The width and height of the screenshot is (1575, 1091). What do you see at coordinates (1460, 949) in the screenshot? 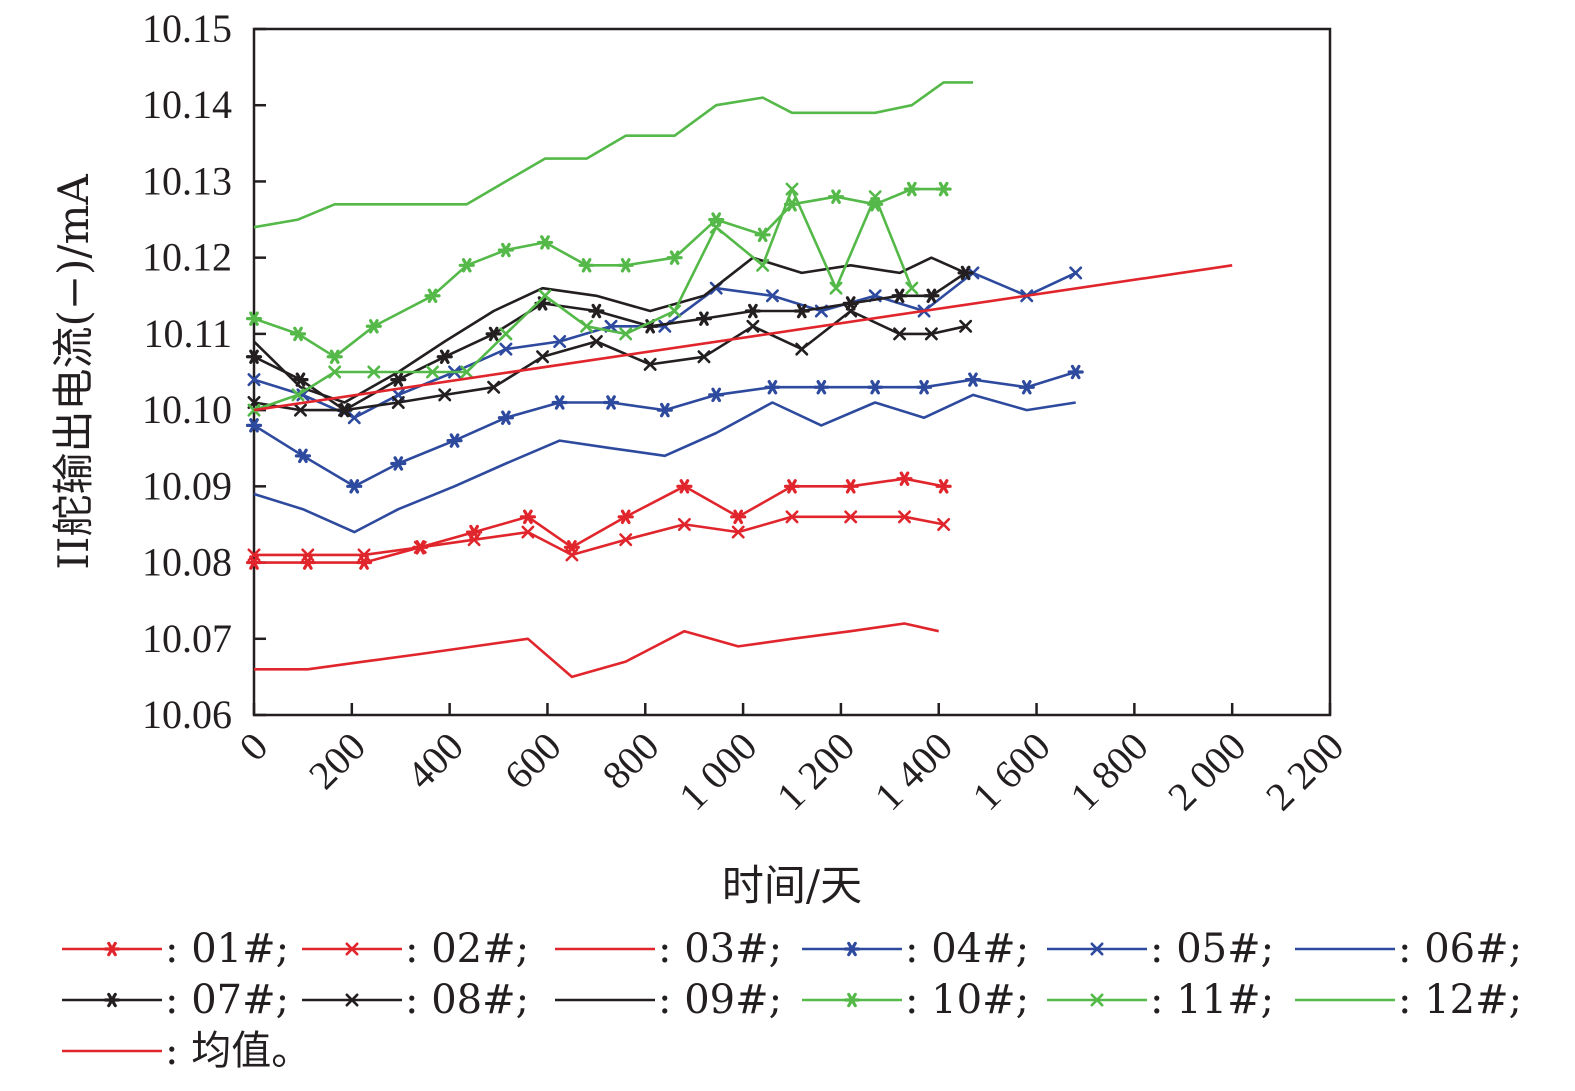
I see `legend-label: : 06#;` at bounding box center [1460, 949].